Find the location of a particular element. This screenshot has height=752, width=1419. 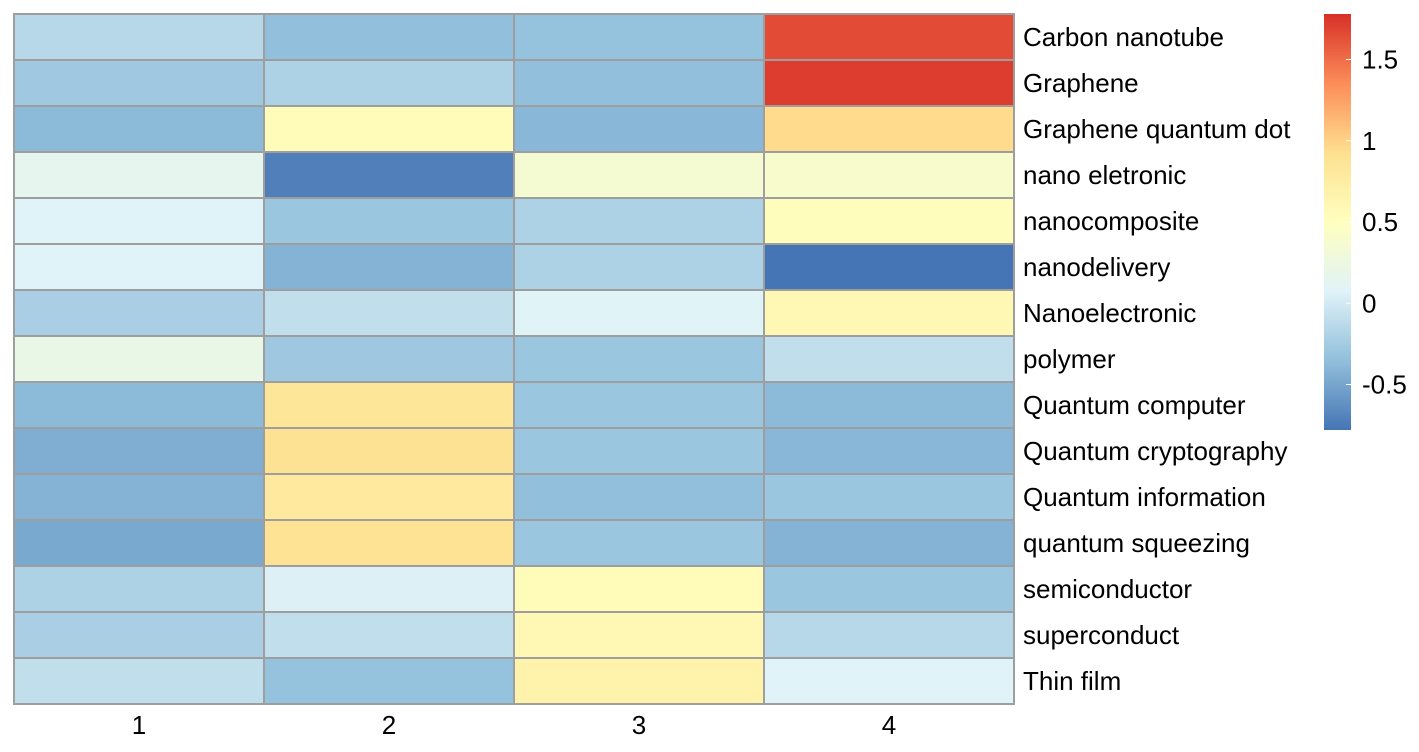

legend-tick-label: 1.5 is located at coordinates (1380, 60).